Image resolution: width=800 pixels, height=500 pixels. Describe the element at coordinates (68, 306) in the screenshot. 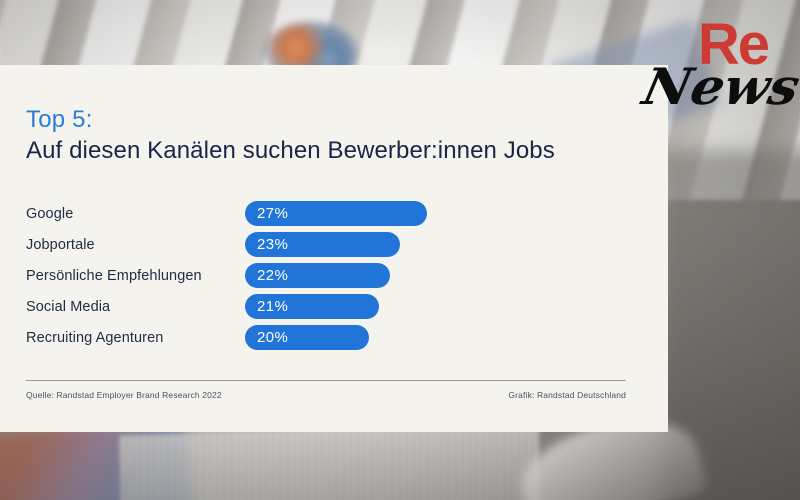

I see `bar-category-label: Social Media` at that location.